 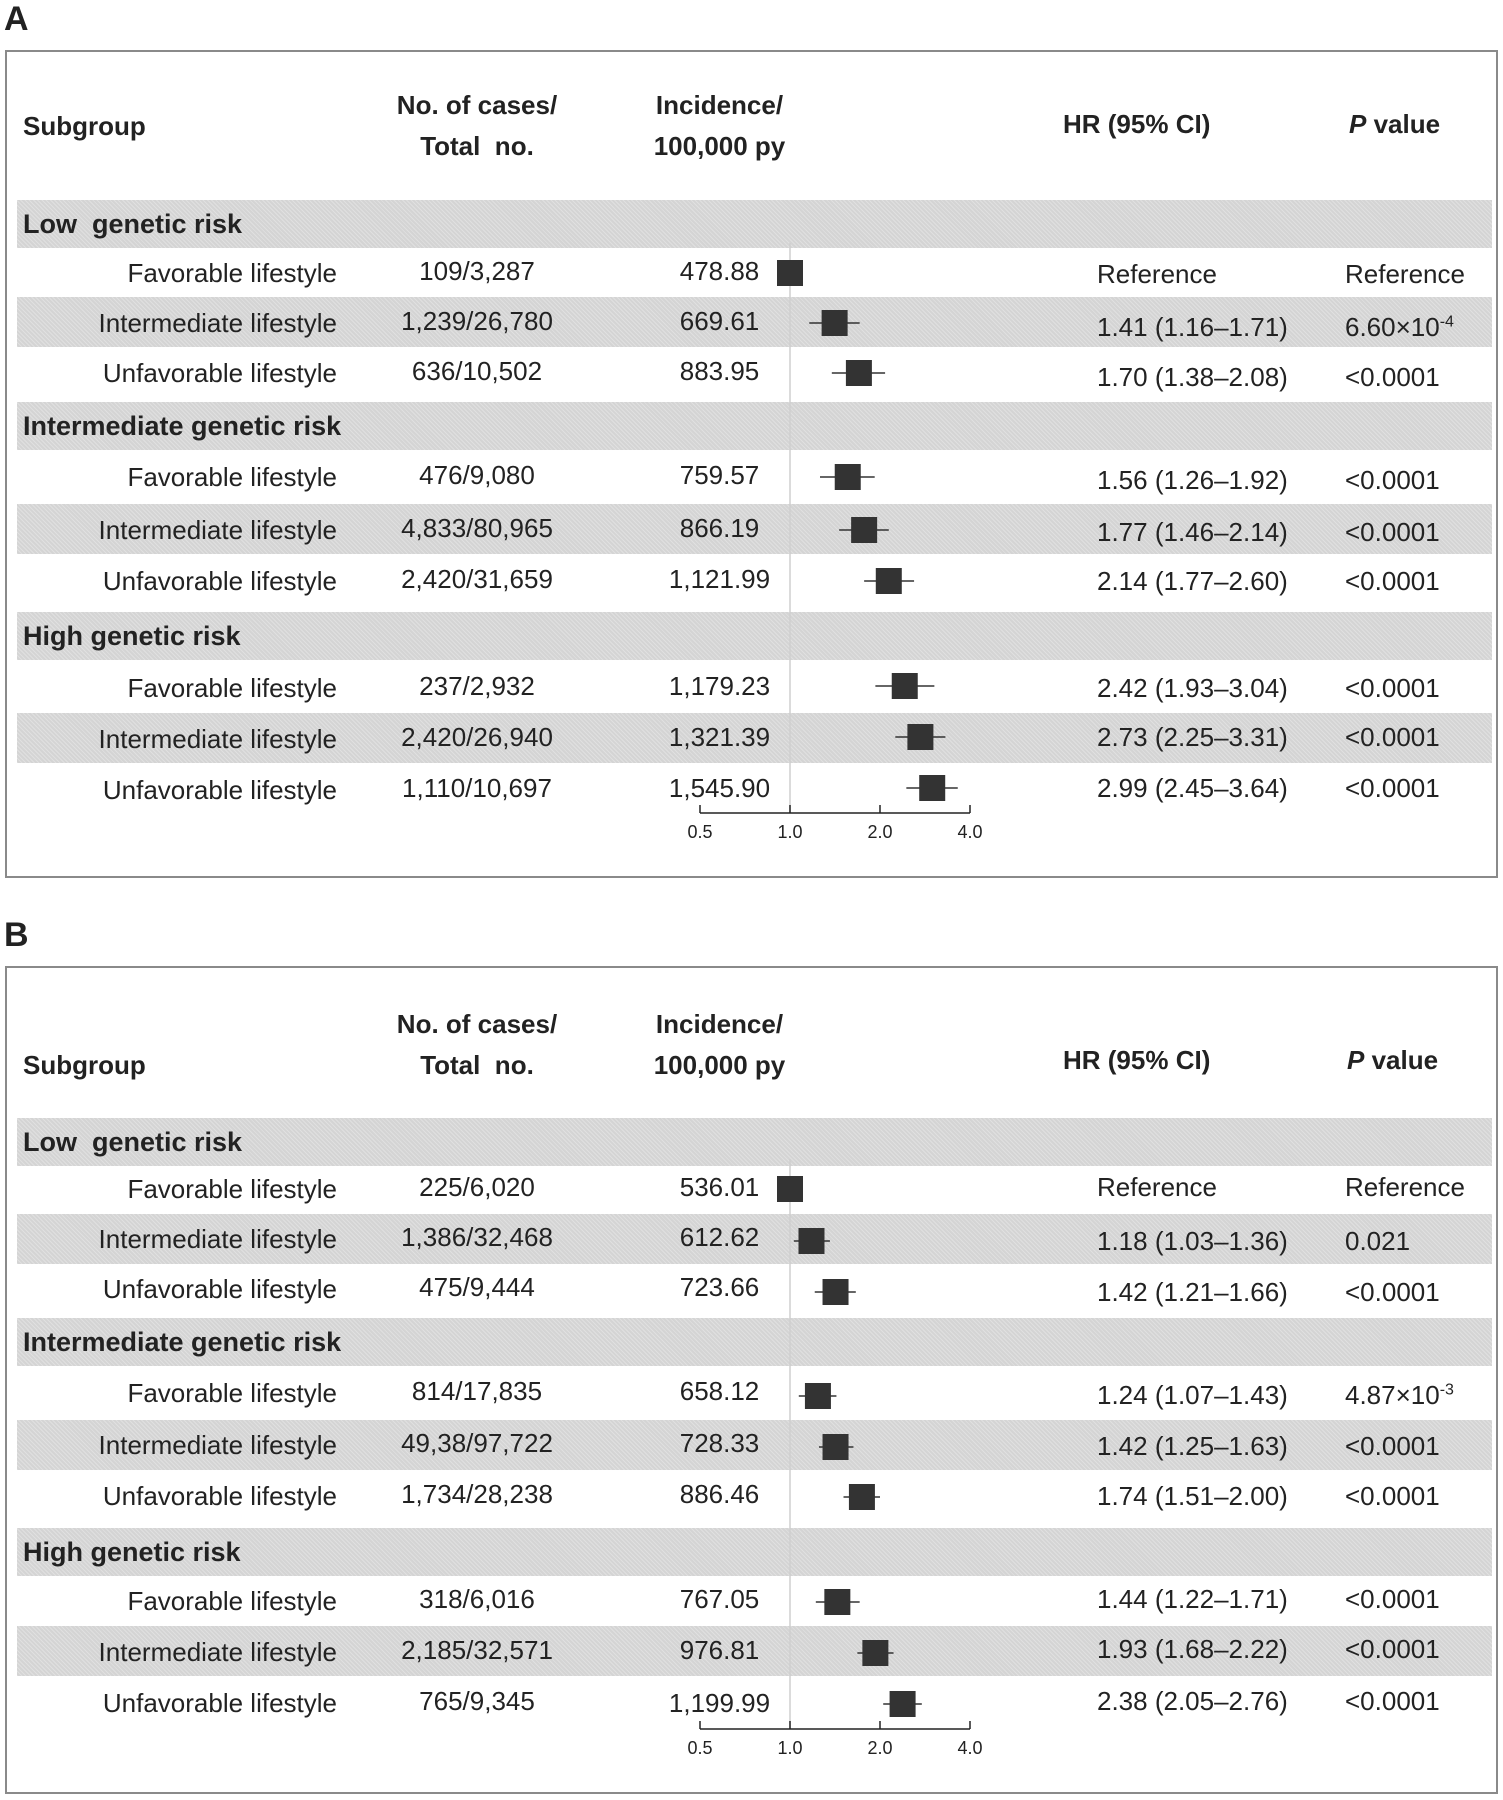 What do you see at coordinates (1192, 1241) in the screenshot?
I see `row-hr: 1.18 (1.03–1.36)` at bounding box center [1192, 1241].